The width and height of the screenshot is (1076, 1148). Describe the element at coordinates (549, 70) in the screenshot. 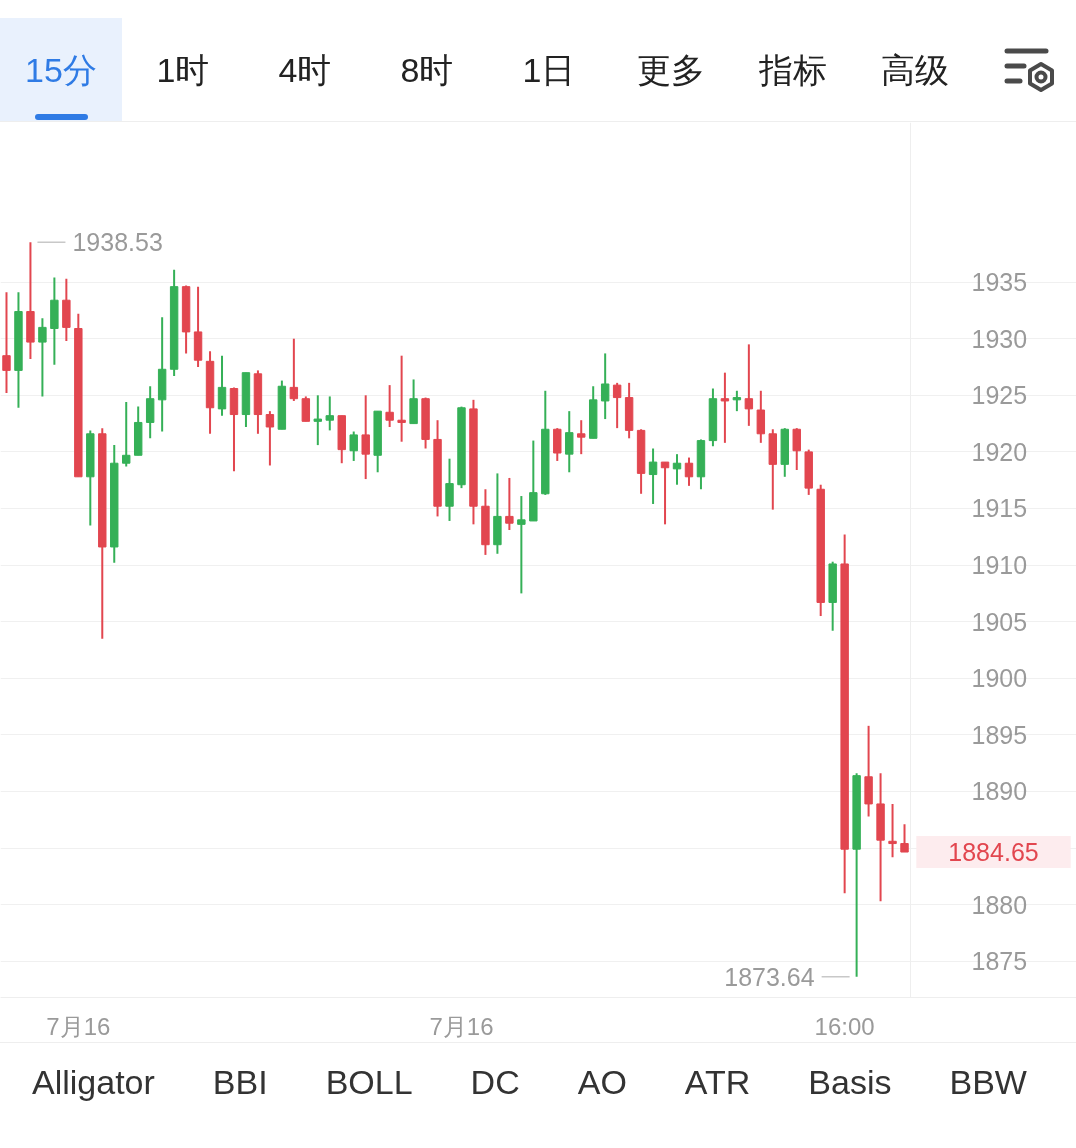

I see `text: 1日` at that location.